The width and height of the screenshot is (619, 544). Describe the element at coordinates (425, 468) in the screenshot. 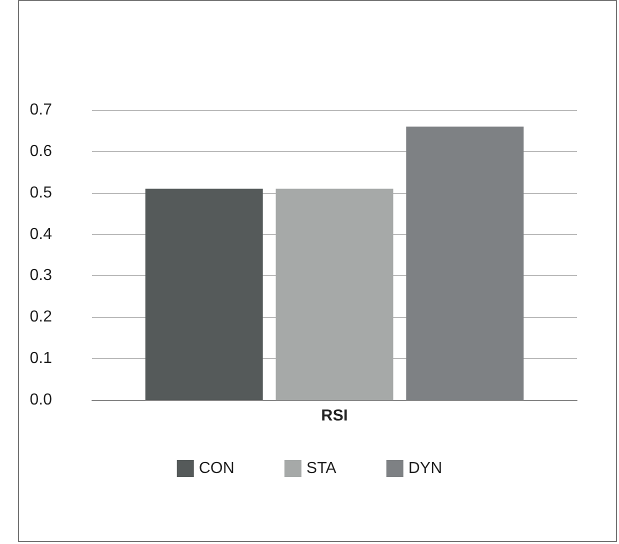

I see `legend-label: DYN` at that location.